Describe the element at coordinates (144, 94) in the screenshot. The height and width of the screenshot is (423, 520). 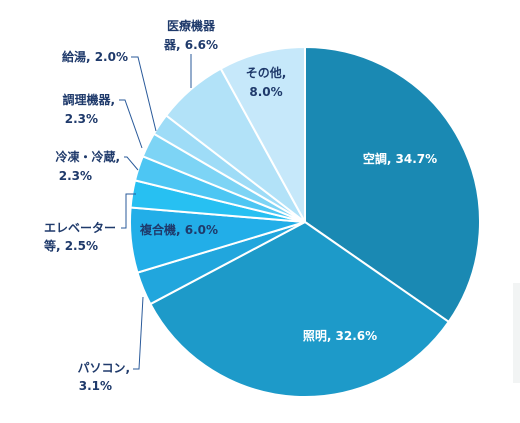
I see `leader-hotwater` at that location.